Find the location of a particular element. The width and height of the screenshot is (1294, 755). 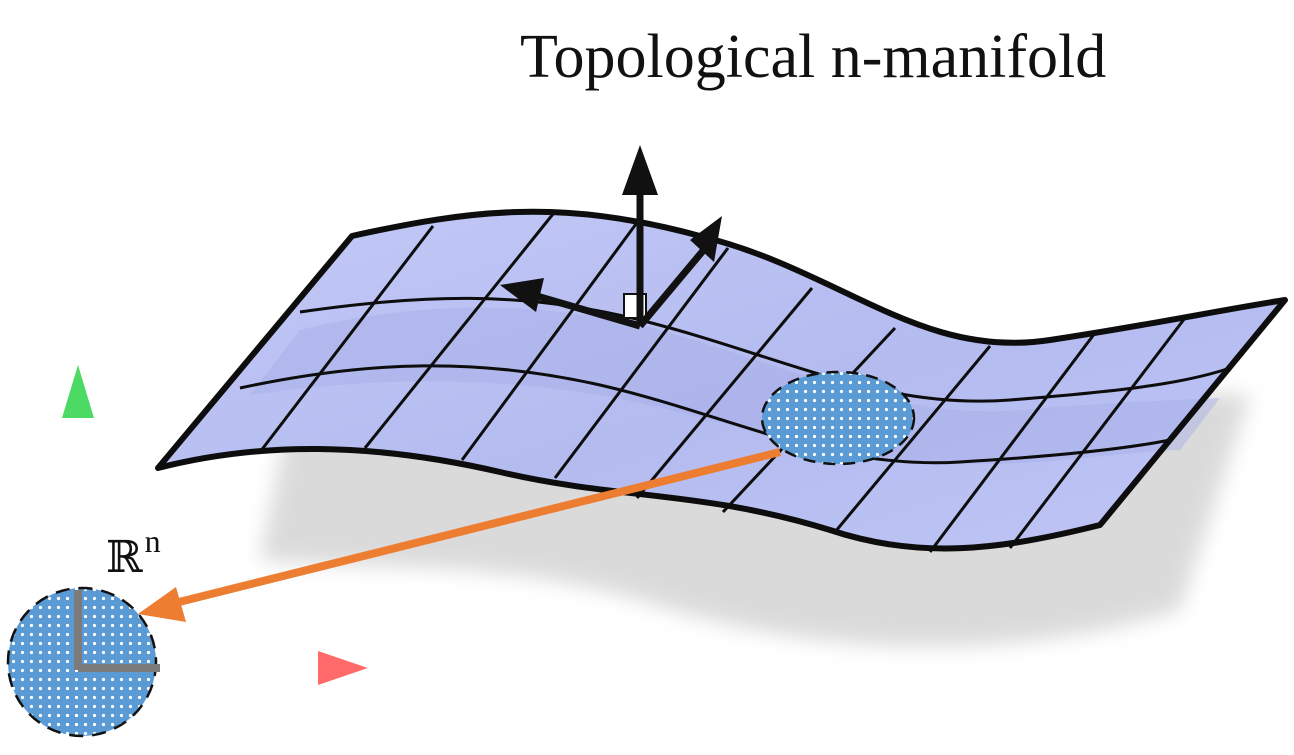

space-symbol: ℝ is located at coordinates (124, 557).